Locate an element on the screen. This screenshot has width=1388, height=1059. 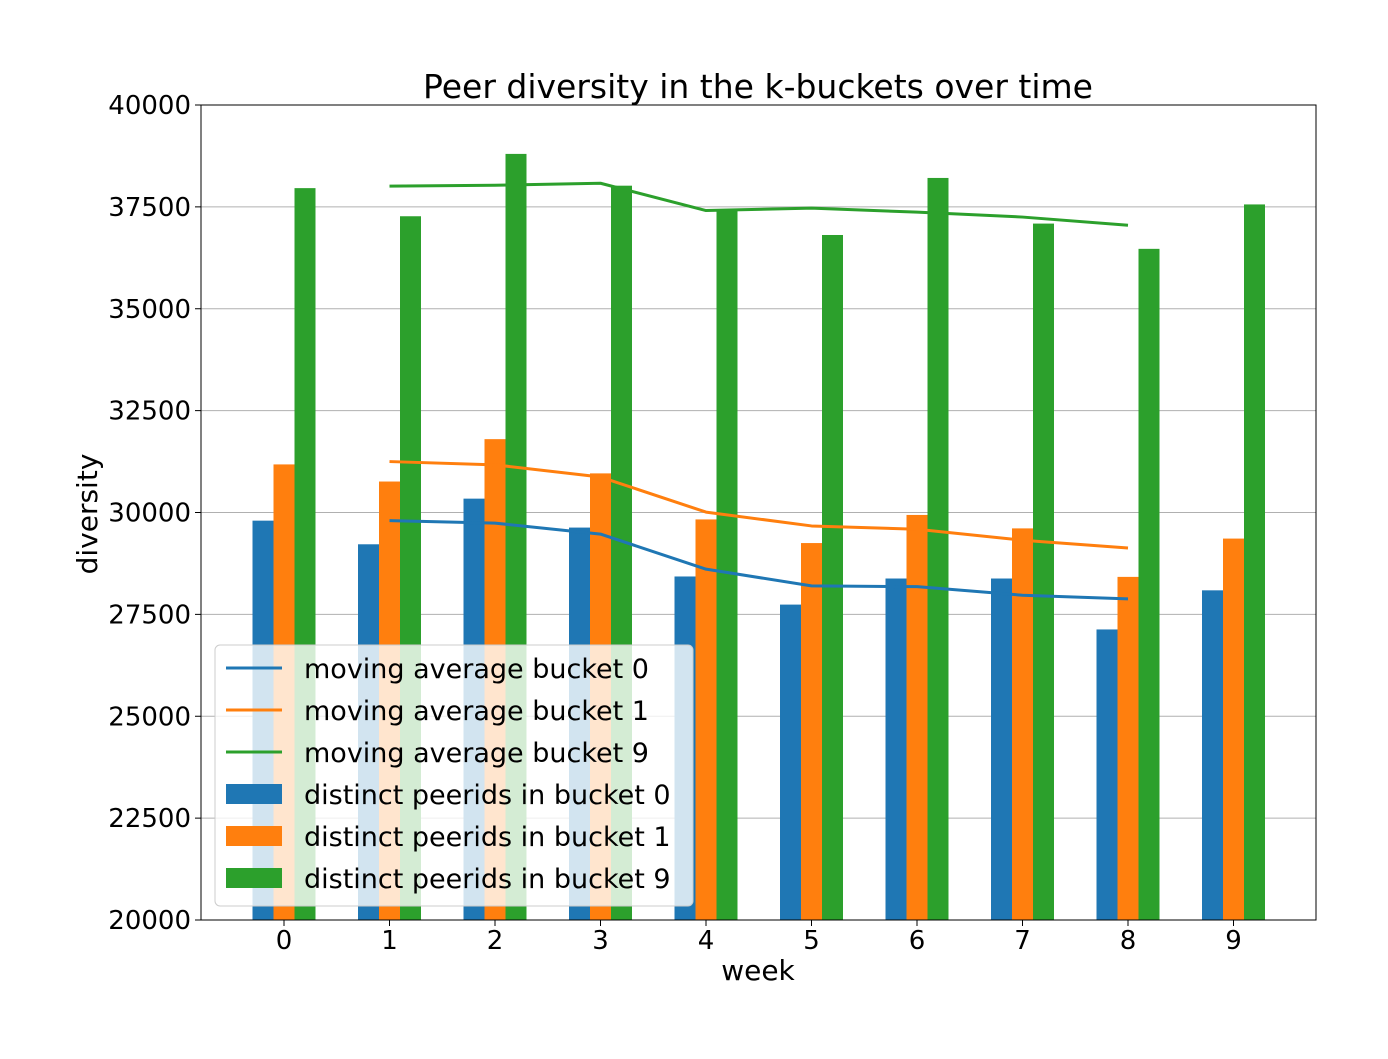
x-tick-label: 0 is located at coordinates (284, 941).